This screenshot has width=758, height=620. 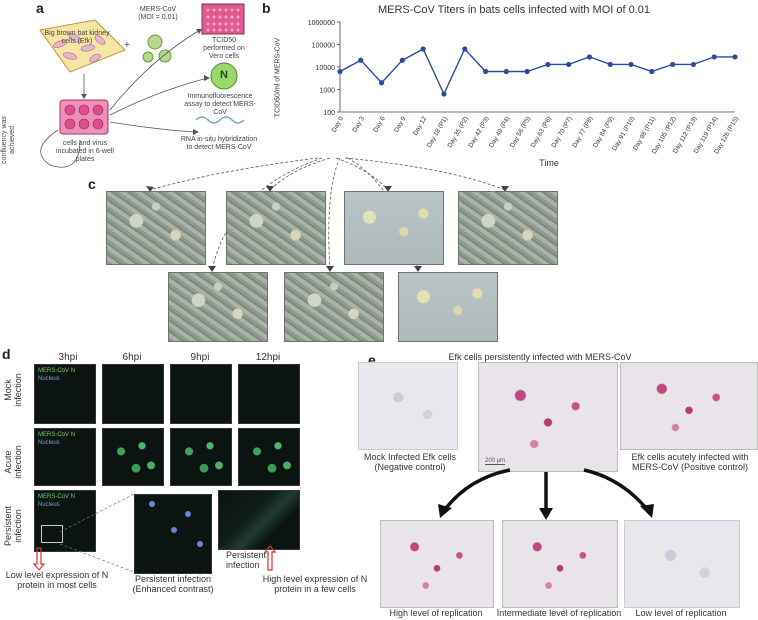 What do you see at coordinates (436, 613) in the screenshot?
I see `high-caption: High level of replication` at bounding box center [436, 613].